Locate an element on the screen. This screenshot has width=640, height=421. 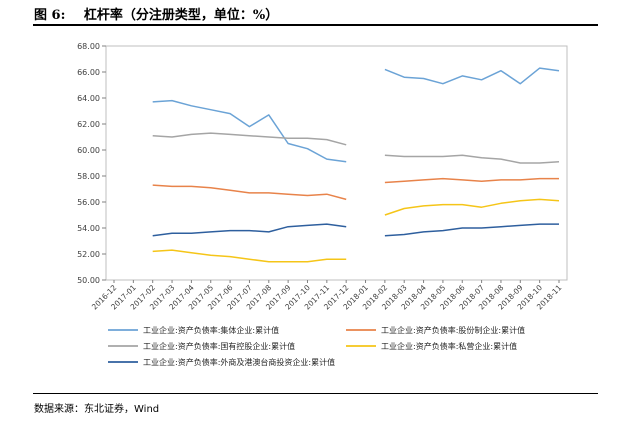
figure-header: 图 6: 杠杆率（分注册类型，单位：%） is located at coordinates (156, 13).